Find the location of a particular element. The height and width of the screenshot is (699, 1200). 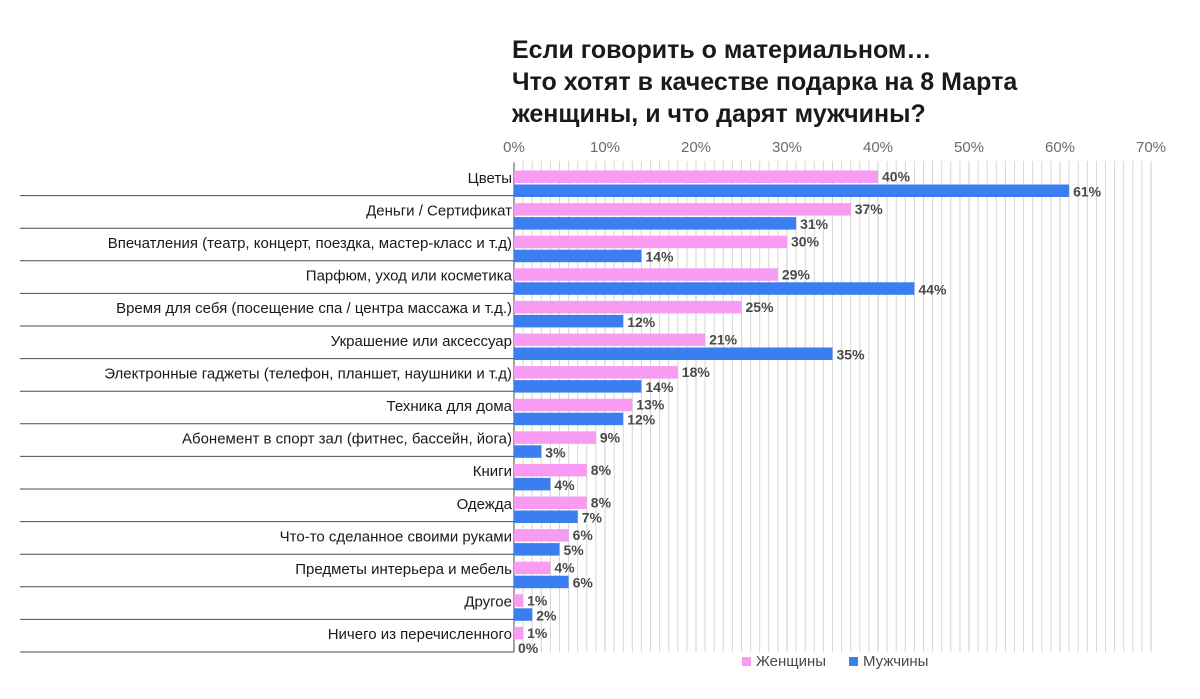

x-tick-label: 60% is located at coordinates (1060, 147).